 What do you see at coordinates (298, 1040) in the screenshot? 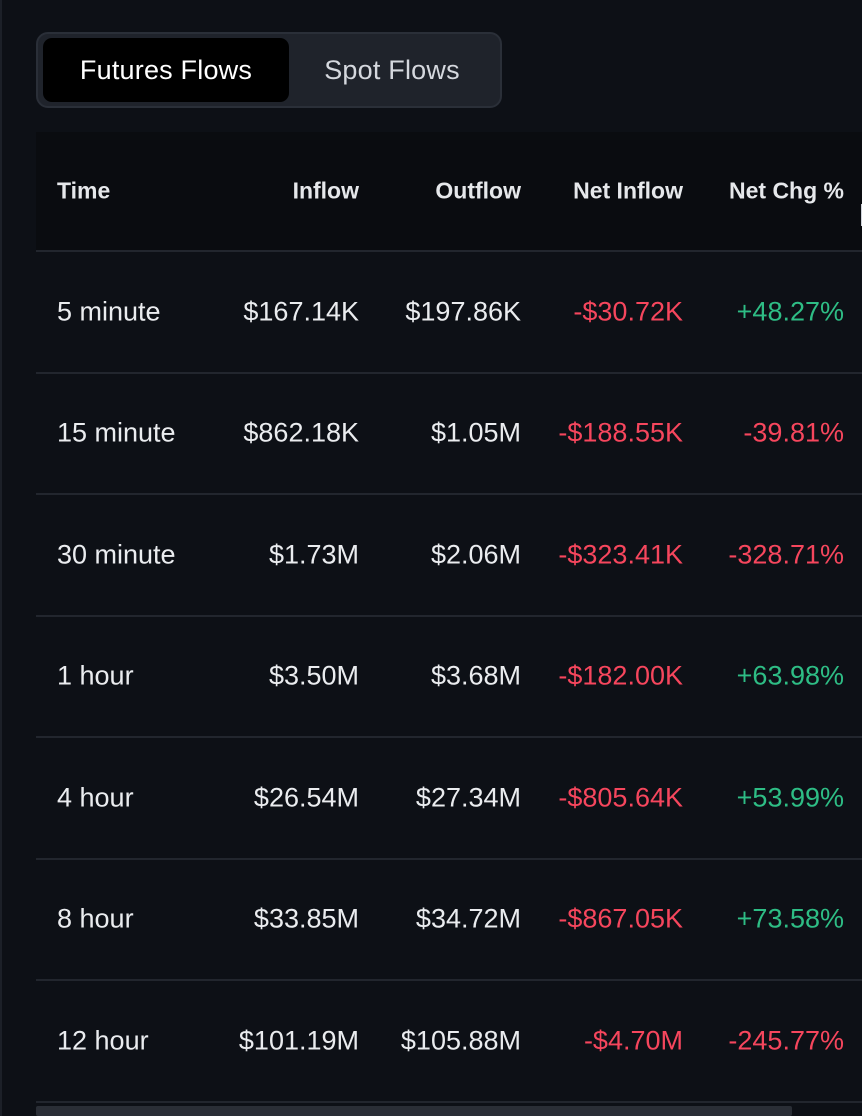
I see `cell-inflow: $101.19M` at bounding box center [298, 1040].